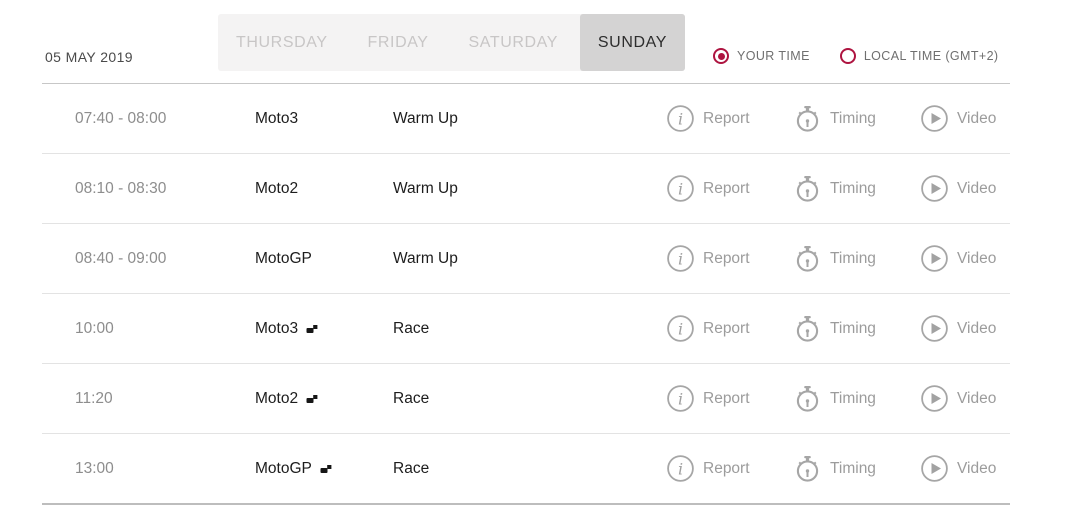  What do you see at coordinates (773, 56) in the screenshot?
I see `your-time-label: YOUR TIME` at bounding box center [773, 56].